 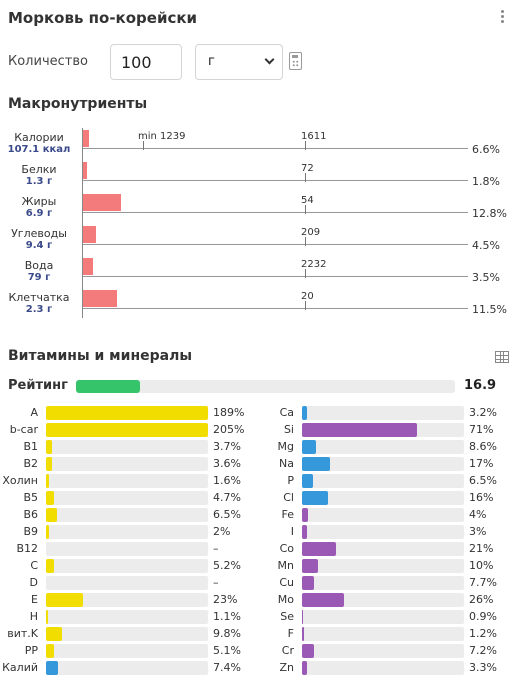 I want to click on nutrient-name: Cl, so click(x=288, y=497).